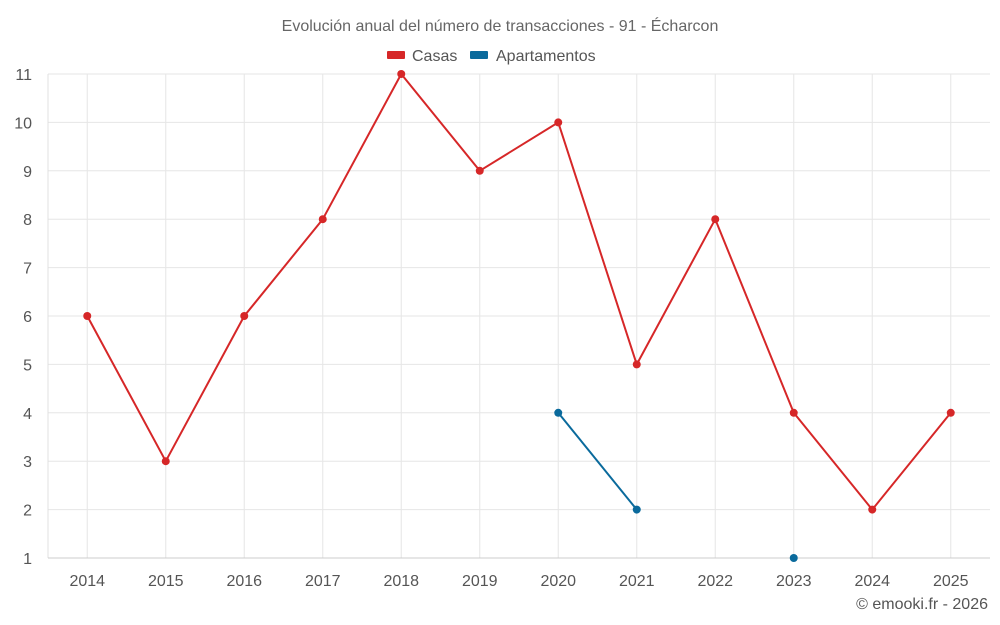 This screenshot has width=1000, height=625. I want to click on y-tick-label: 7, so click(27, 269).